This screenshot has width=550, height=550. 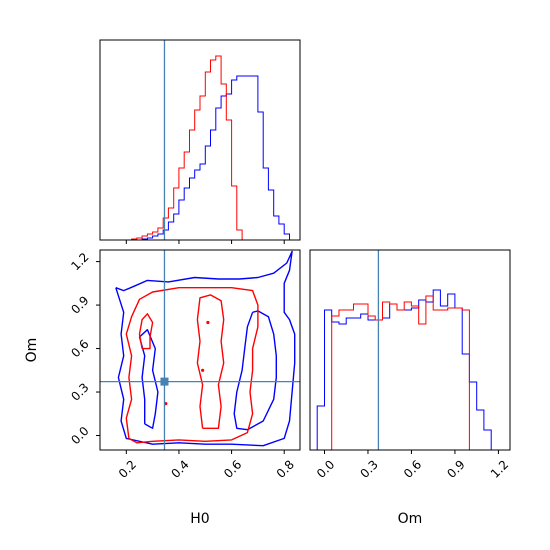 I want to click on red-inner-contour-left, so click(x=146, y=331).